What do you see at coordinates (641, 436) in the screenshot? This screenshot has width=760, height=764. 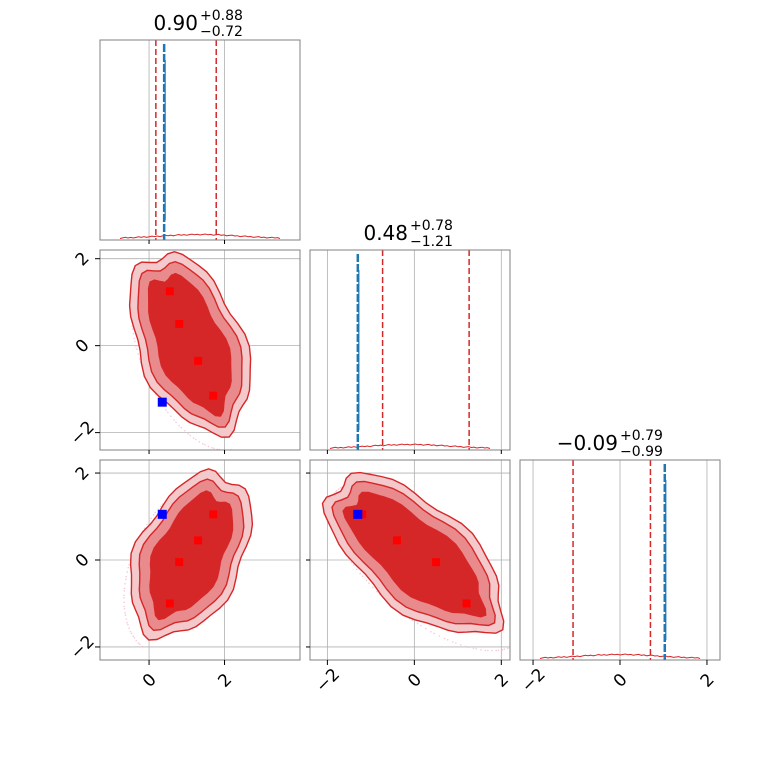 I see `param-title-plus: +0.79` at bounding box center [641, 436].